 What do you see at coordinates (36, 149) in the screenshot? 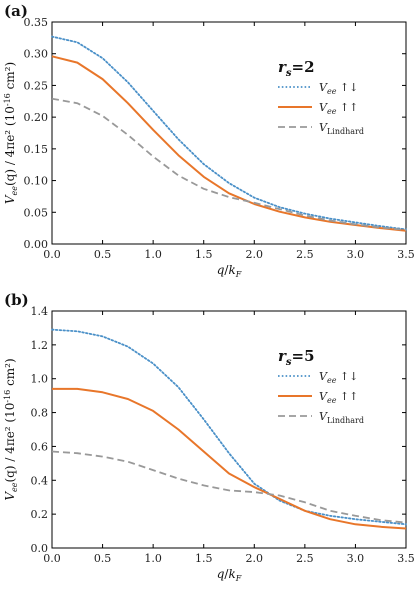
I see `y-tick-label: 0.15` at bounding box center [36, 149].